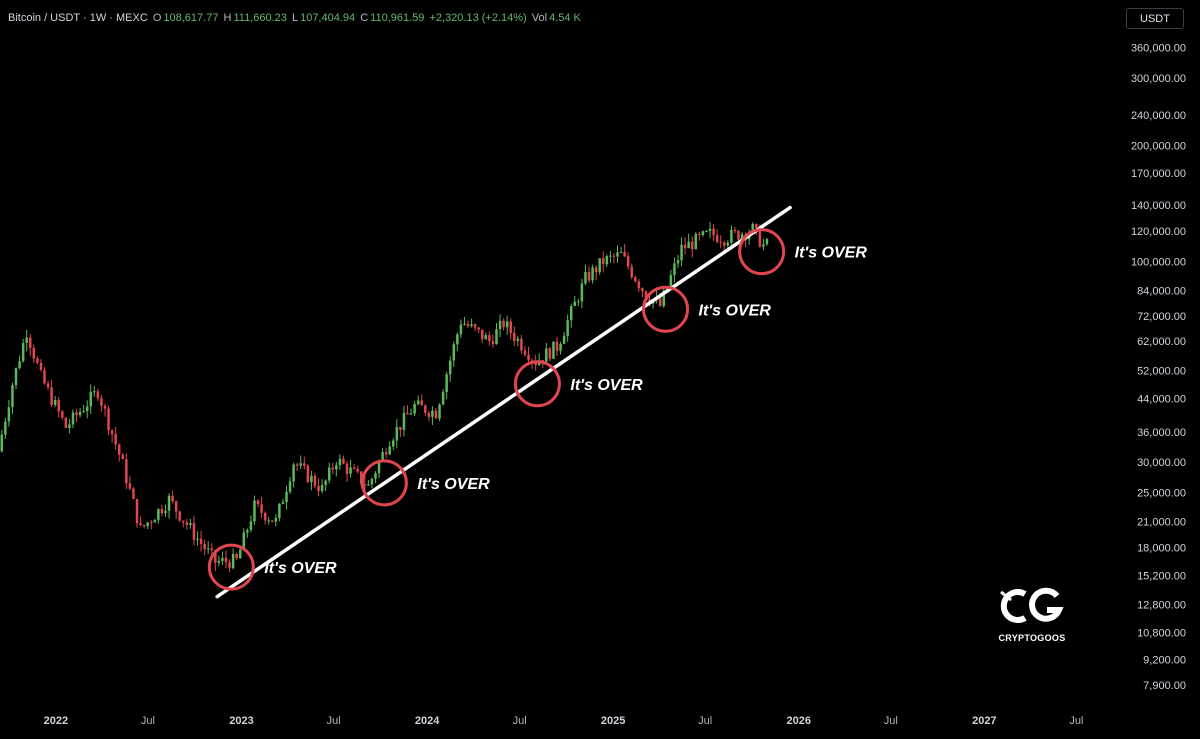 This screenshot has height=739, width=1200. Describe the element at coordinates (427, 721) in the screenshot. I see `x-tick-label: 2024` at that location.